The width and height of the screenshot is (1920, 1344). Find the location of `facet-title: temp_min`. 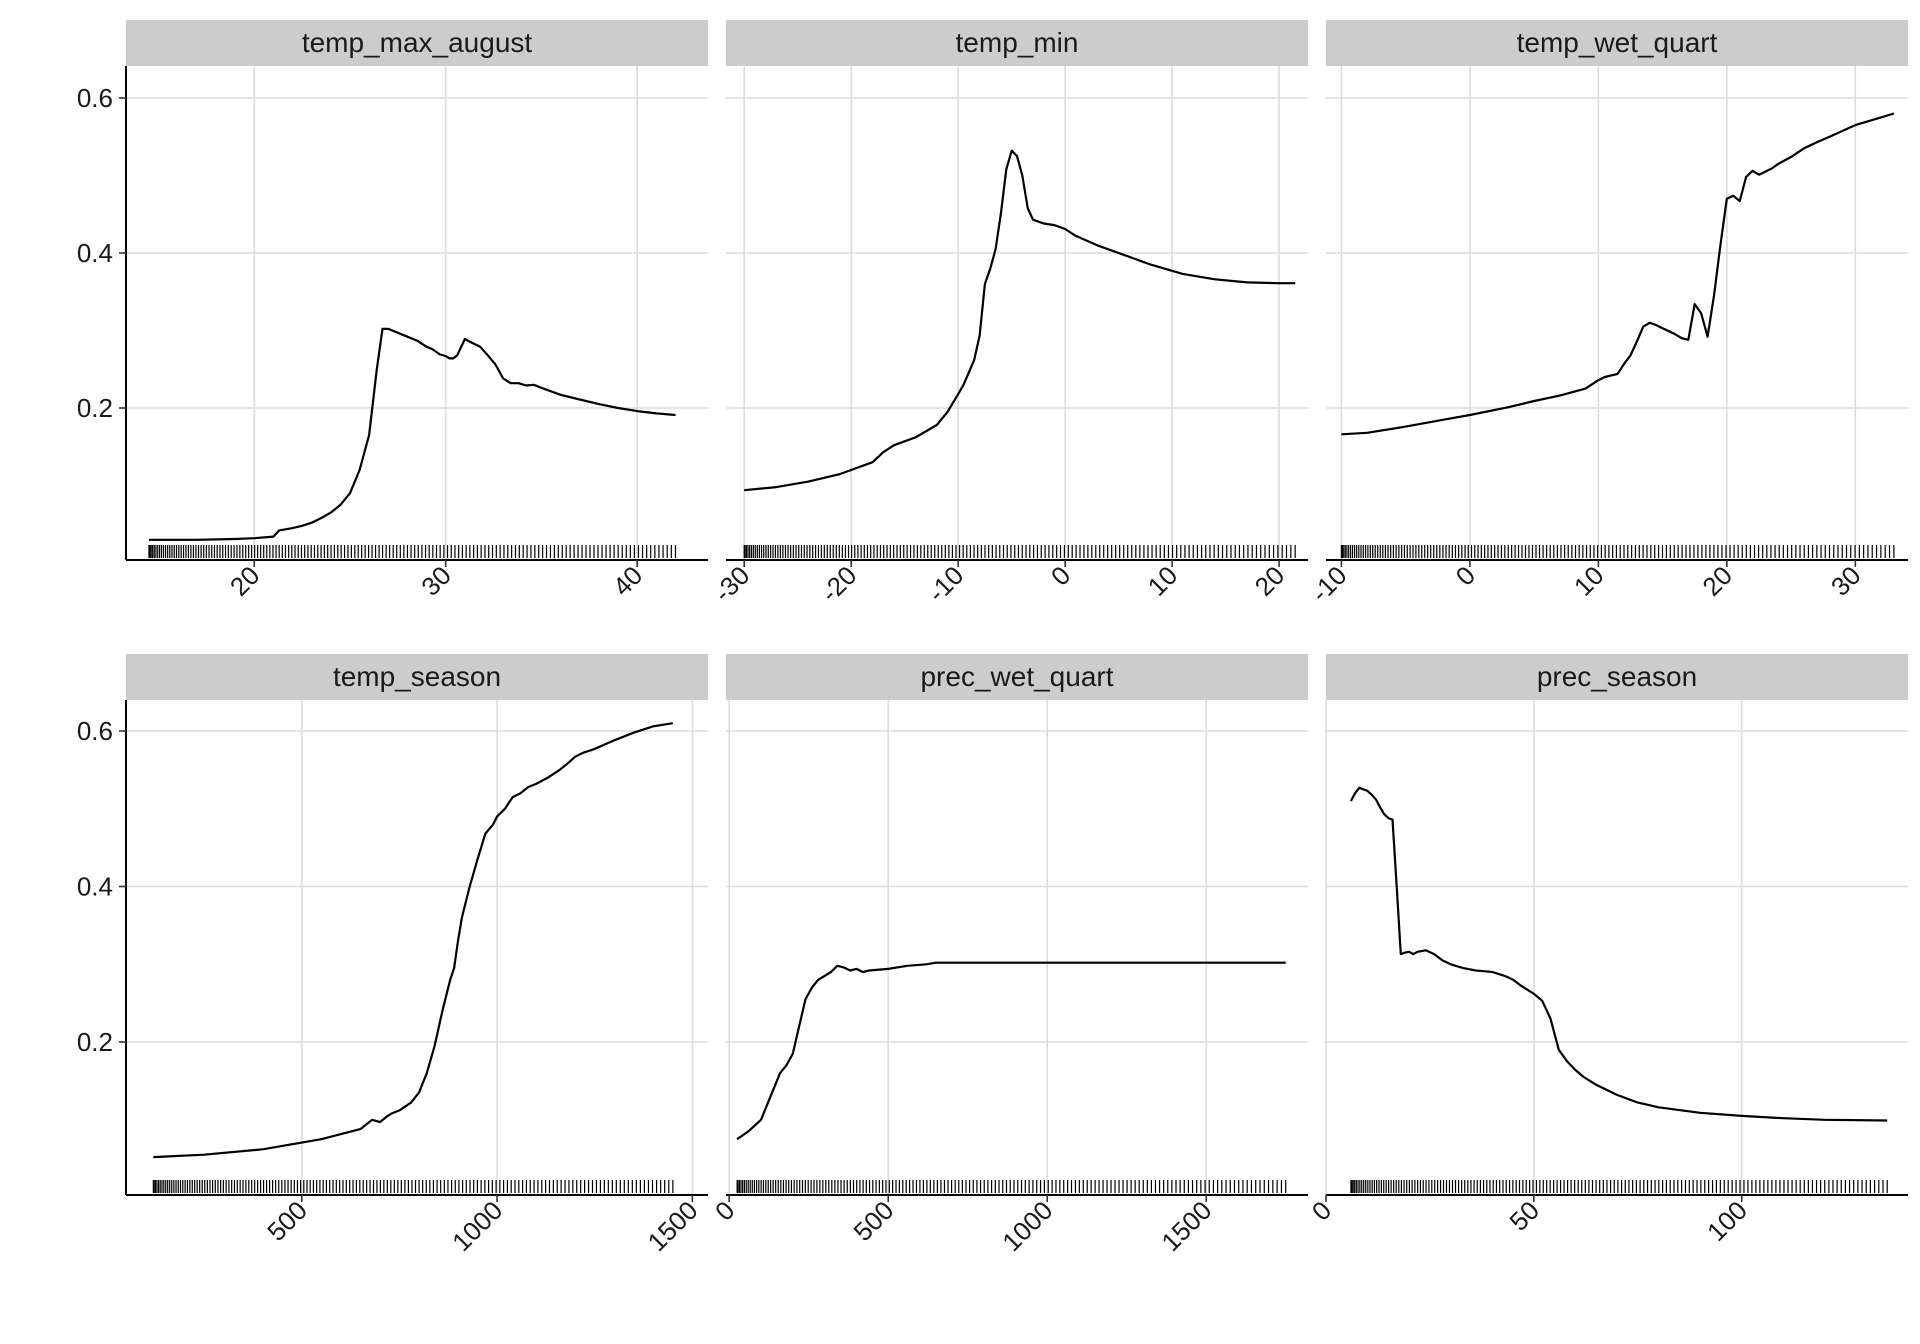

facet-title: temp_min is located at coordinates (1017, 42).